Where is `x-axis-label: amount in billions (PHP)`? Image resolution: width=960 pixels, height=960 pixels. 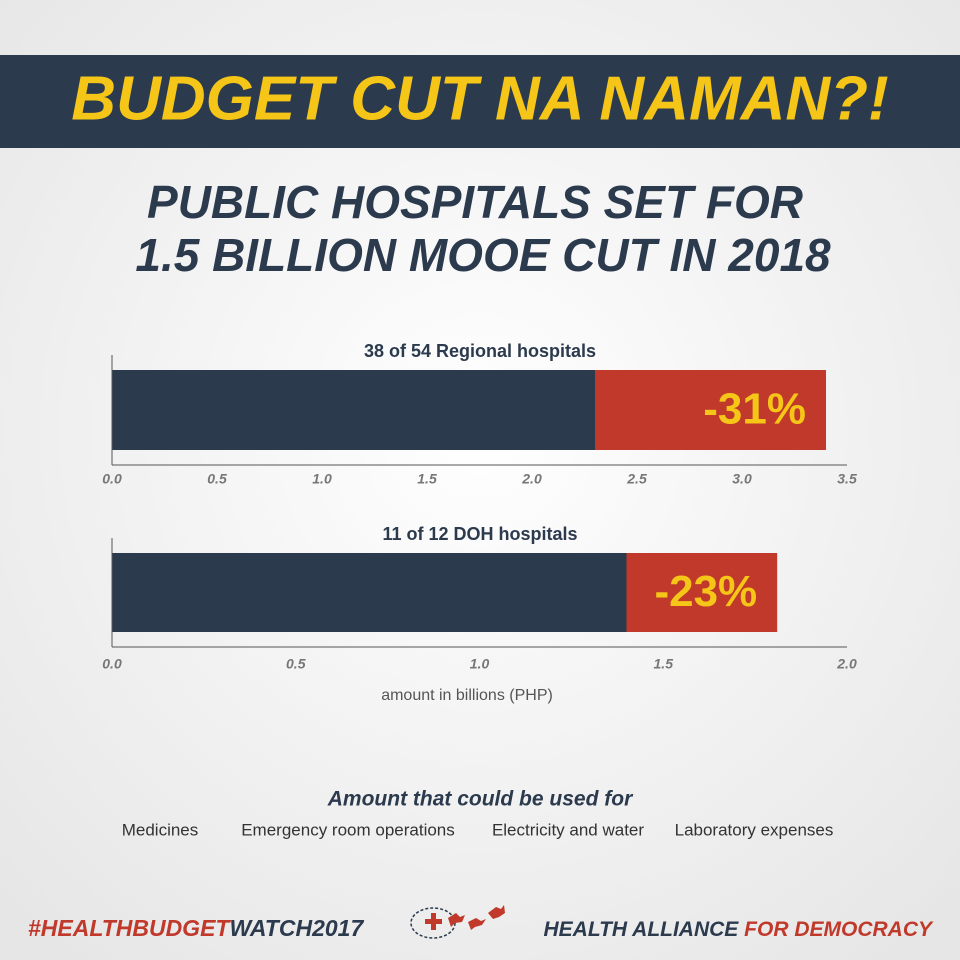 x-axis-label: amount in billions (PHP) is located at coordinates (467, 695).